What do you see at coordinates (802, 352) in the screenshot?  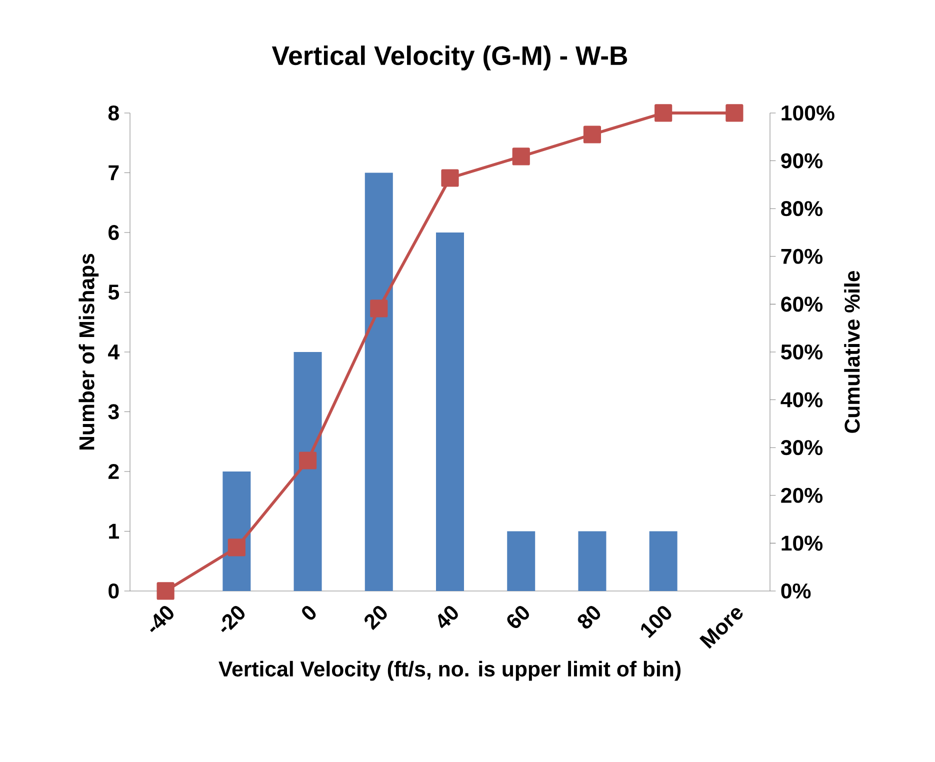 I see `y2-tick-label: 50%` at bounding box center [802, 352].